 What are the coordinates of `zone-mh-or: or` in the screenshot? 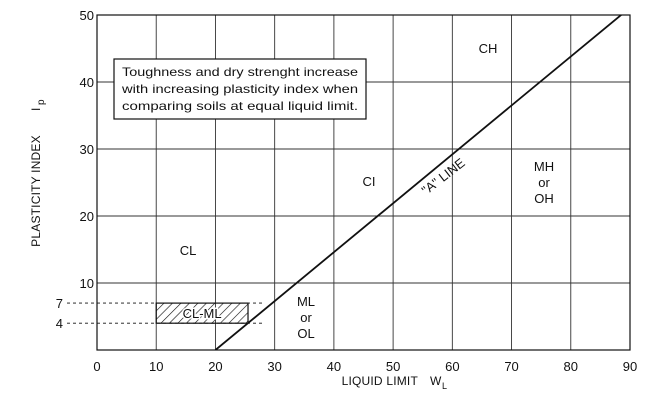 It's located at (544, 182).